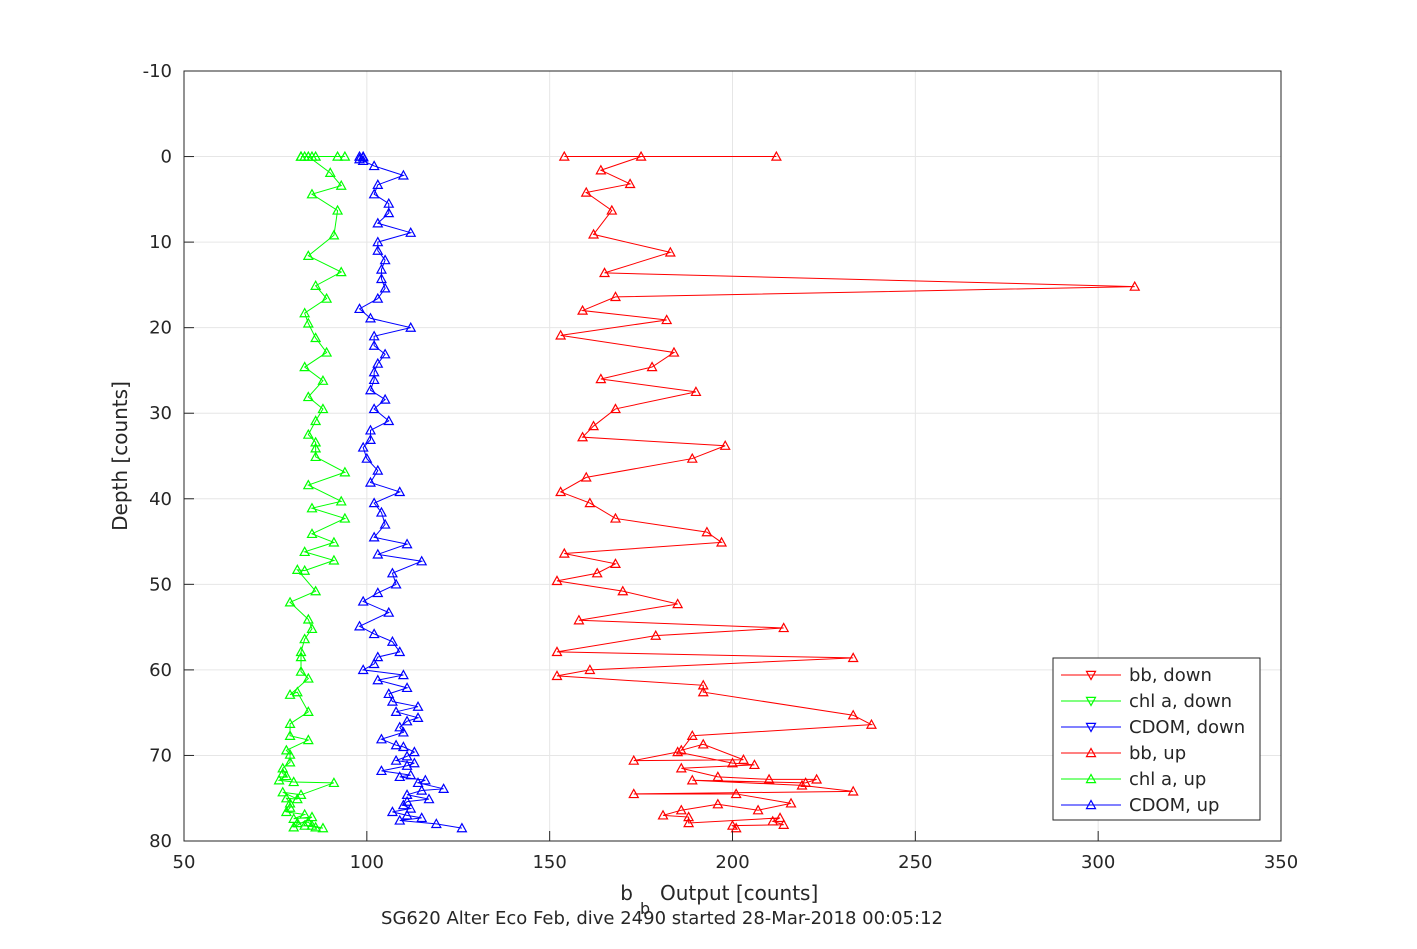 The height and width of the screenshot is (949, 1417). I want to click on legend-label: CDOM, up, so click(1174, 805).